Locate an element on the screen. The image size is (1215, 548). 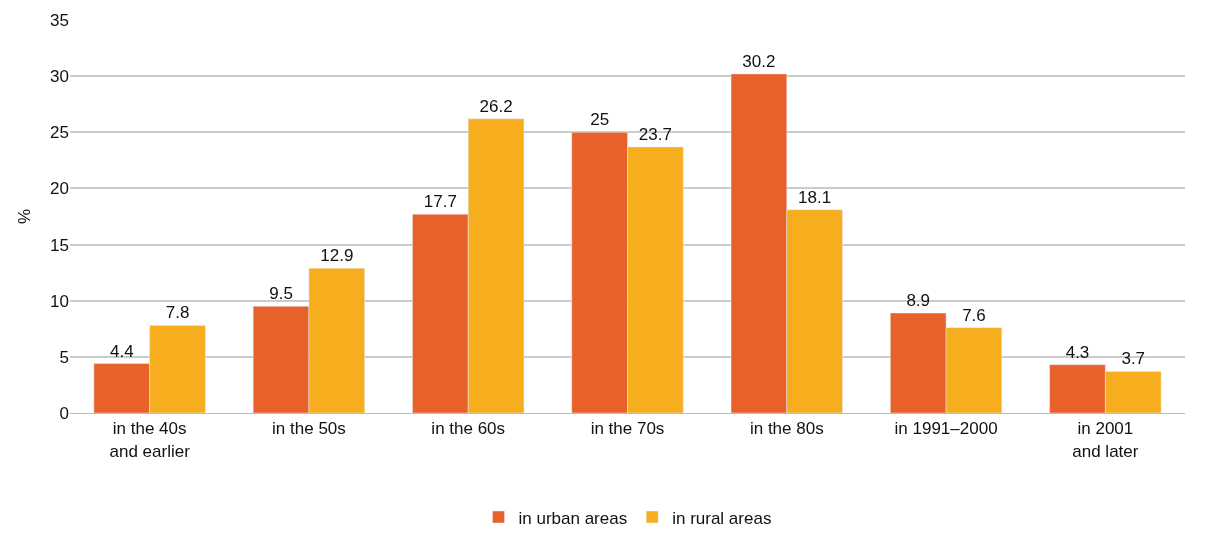
y-tick-label: 0 is located at coordinates (64, 413).